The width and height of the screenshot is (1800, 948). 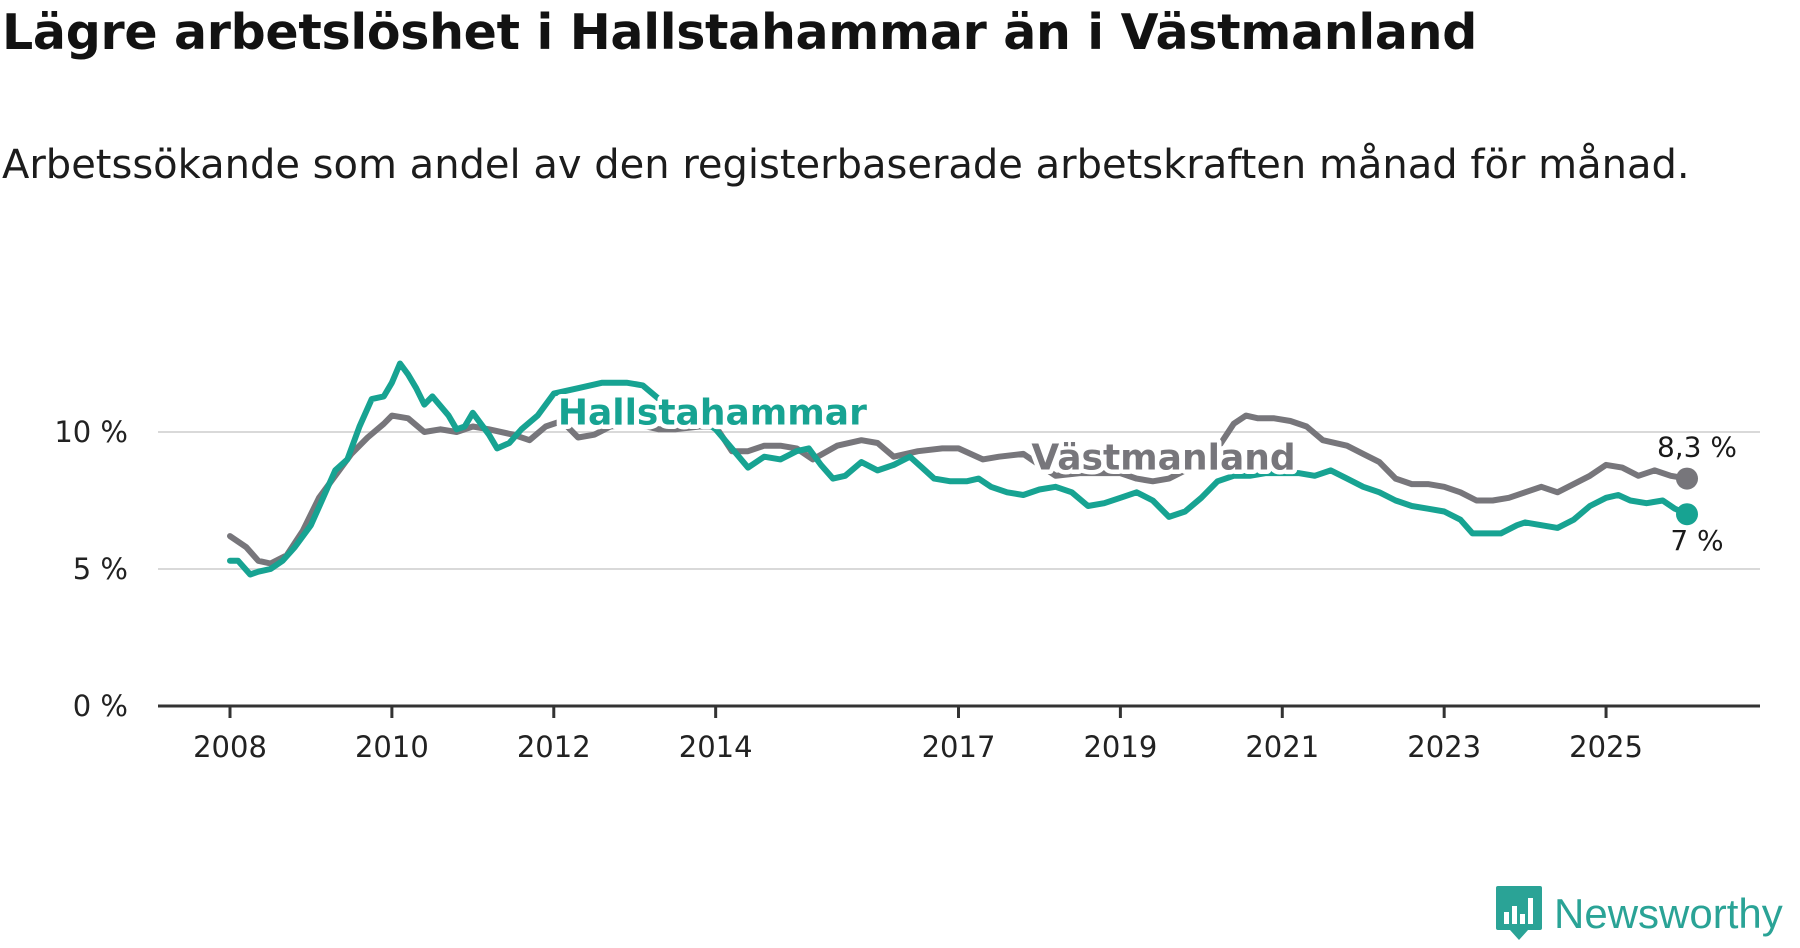 I want to click on brand-name: Newsworthy, so click(x=1668, y=913).